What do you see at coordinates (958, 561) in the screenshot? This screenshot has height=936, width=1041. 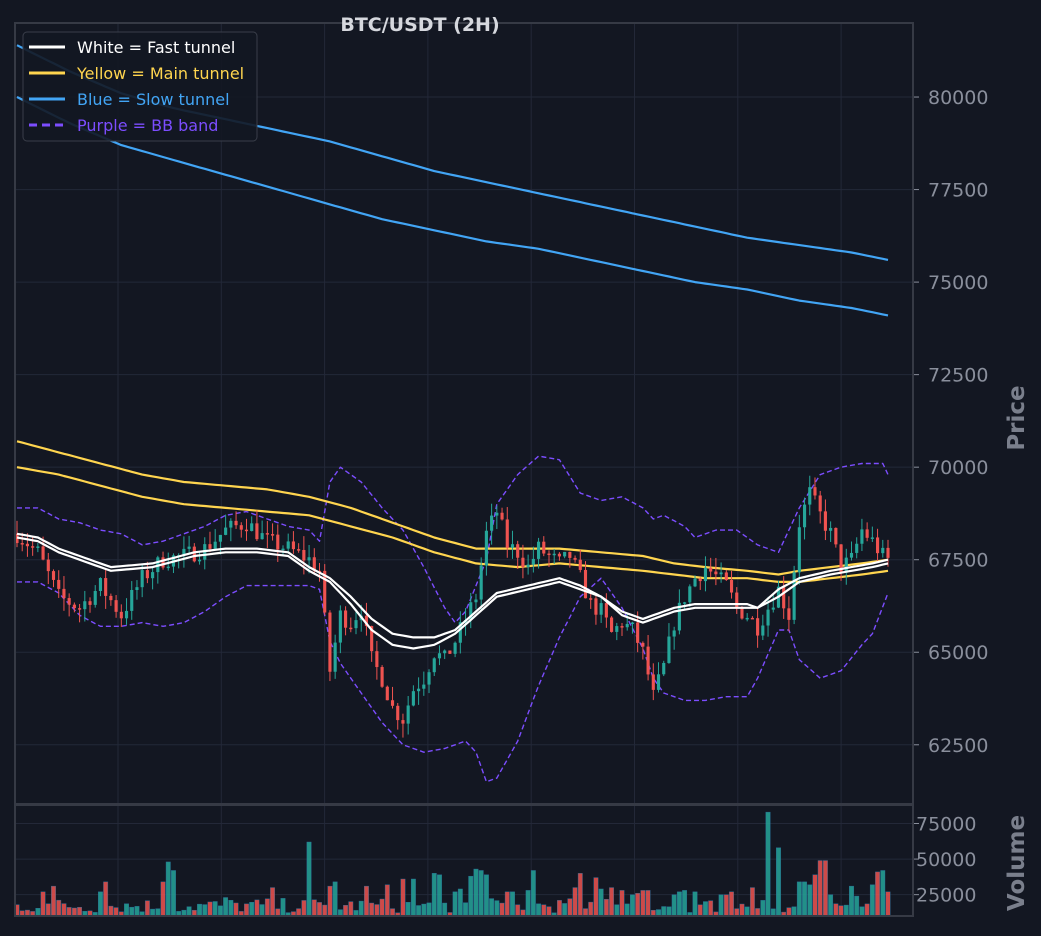 I see `price-tick-label: 67500` at bounding box center [958, 561].